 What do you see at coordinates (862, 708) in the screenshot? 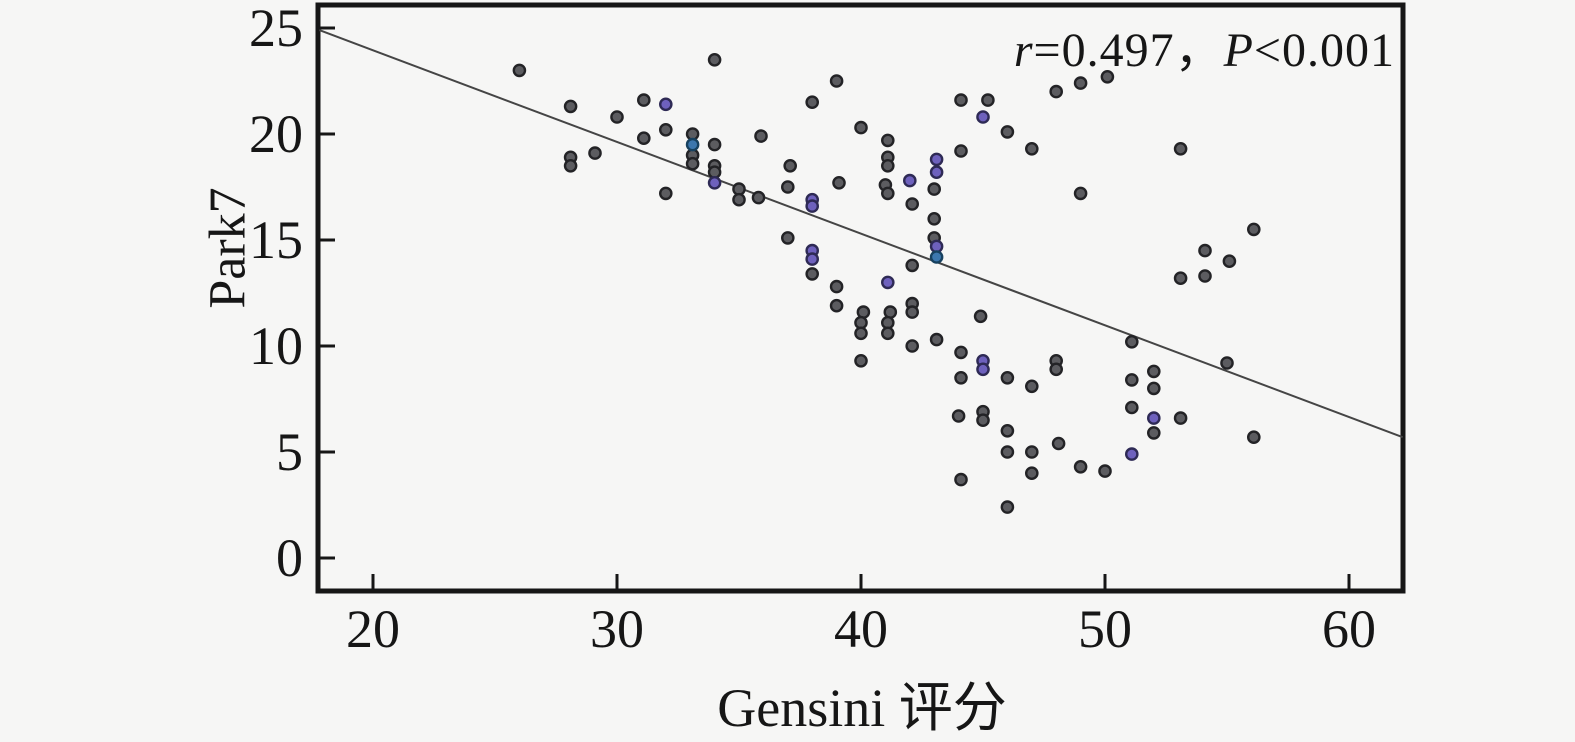
I see `x-axis-title: Gensini 评分` at bounding box center [862, 708].